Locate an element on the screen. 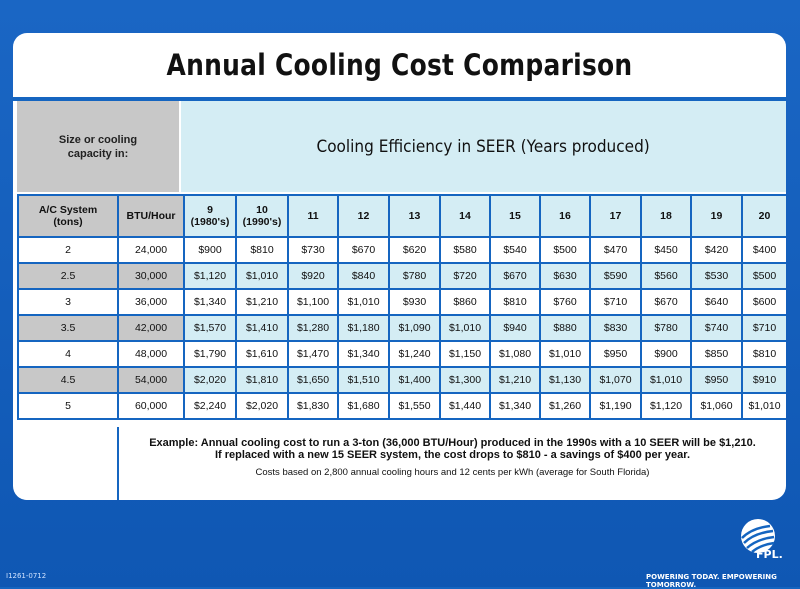 Image resolution: width=800 pixels, height=589 pixels. cost-cell: $1,410 is located at coordinates (262, 328).